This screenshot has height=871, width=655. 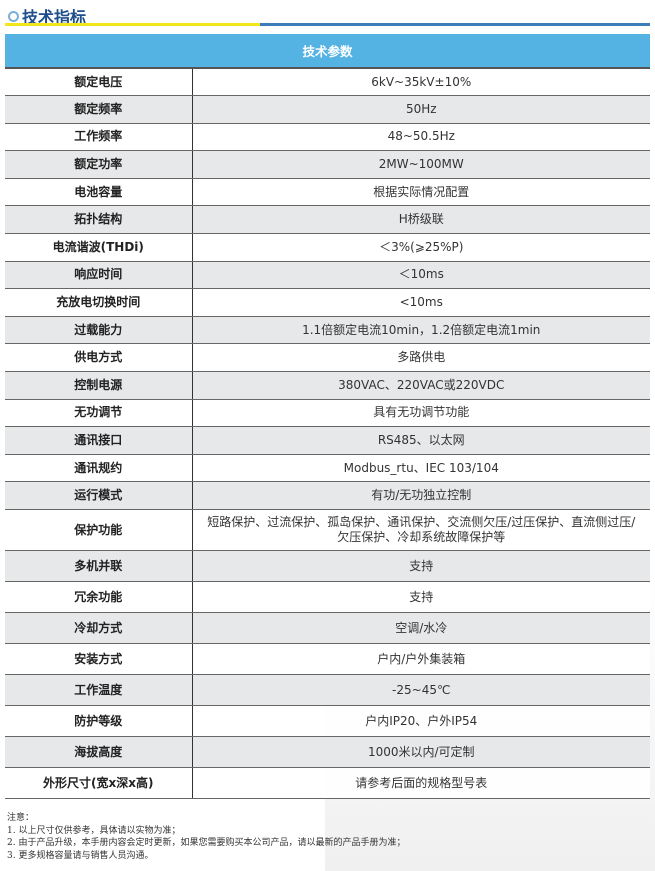 I want to click on spec-name: 供电方式, so click(x=99, y=358).